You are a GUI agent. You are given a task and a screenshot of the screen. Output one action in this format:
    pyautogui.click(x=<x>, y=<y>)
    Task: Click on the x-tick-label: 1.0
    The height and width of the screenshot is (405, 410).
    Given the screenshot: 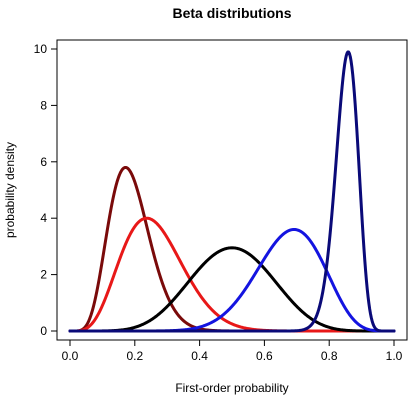 What is the action you would take?
    pyautogui.click(x=394, y=356)
    